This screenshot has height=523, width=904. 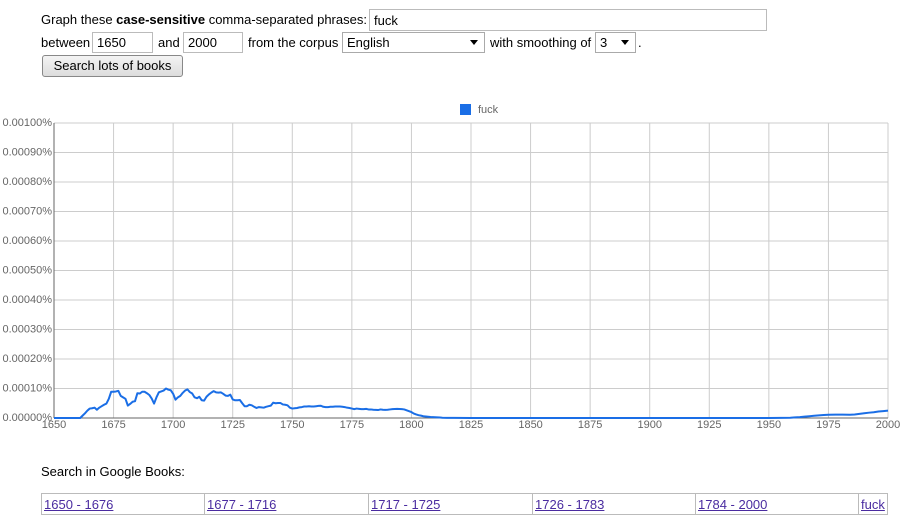 What do you see at coordinates (406, 504) in the screenshot?
I see `book-link: 1717 - 1725` at bounding box center [406, 504].